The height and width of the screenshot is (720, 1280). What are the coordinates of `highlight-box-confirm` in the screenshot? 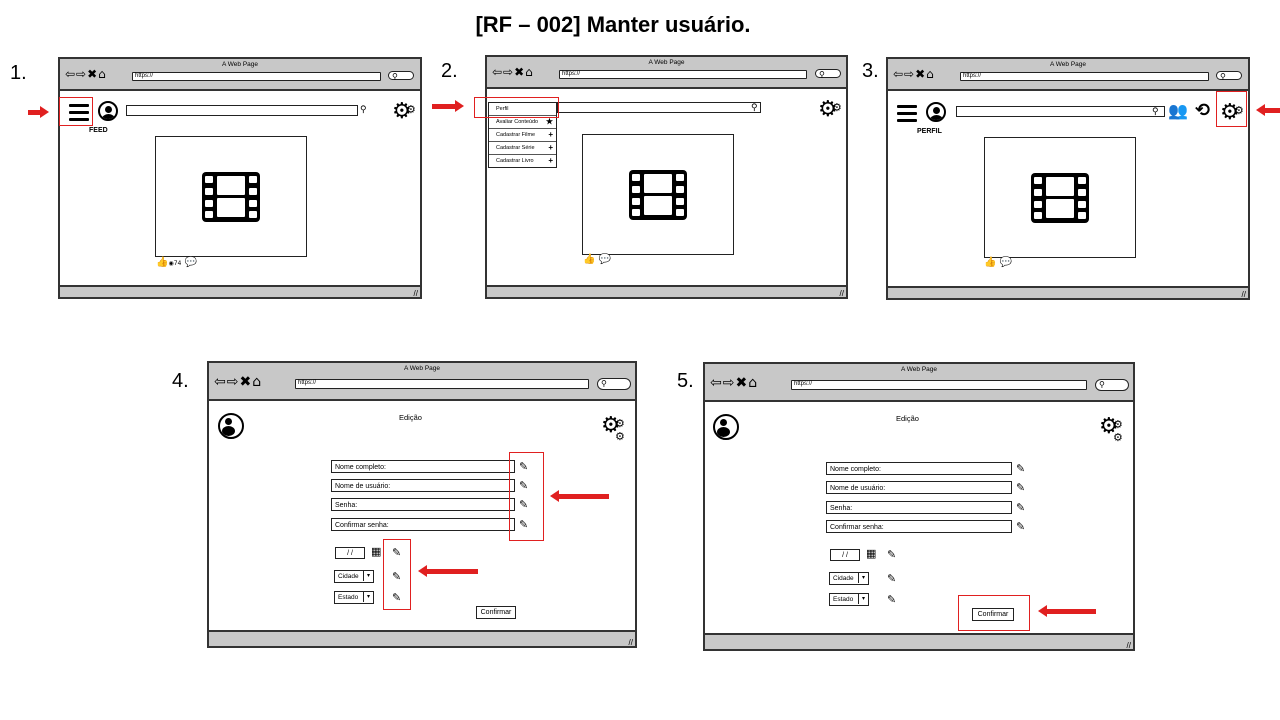 It's located at (994, 613).